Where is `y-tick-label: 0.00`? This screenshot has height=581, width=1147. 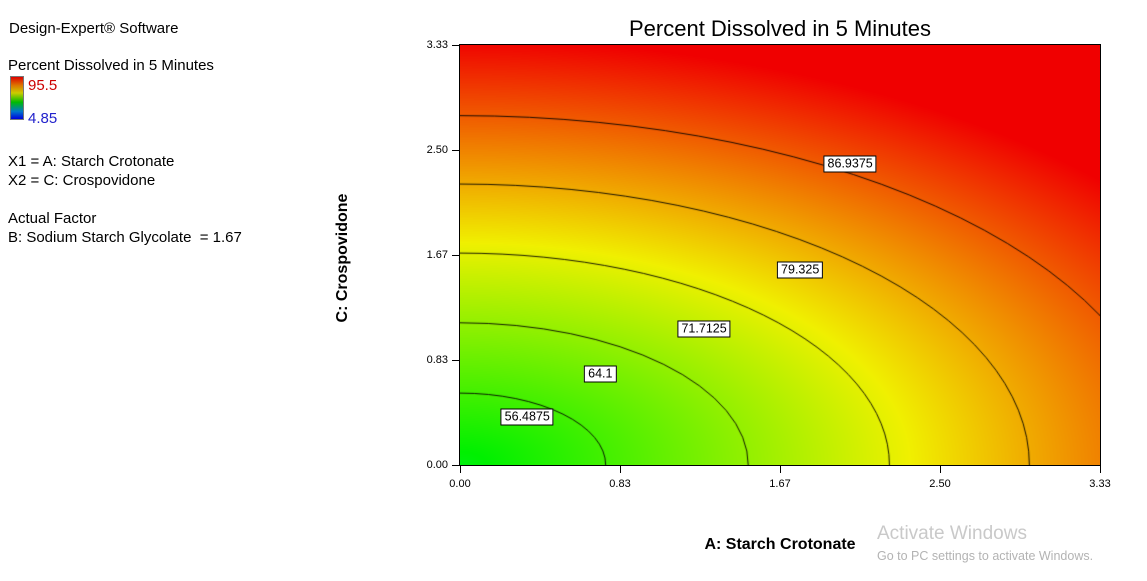 y-tick-label: 0.00 is located at coordinates (437, 465).